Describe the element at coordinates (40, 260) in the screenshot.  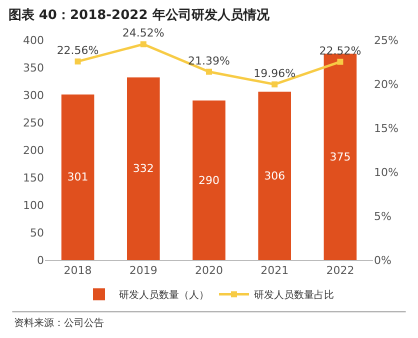
I see `y-tick-label: 0` at that location.